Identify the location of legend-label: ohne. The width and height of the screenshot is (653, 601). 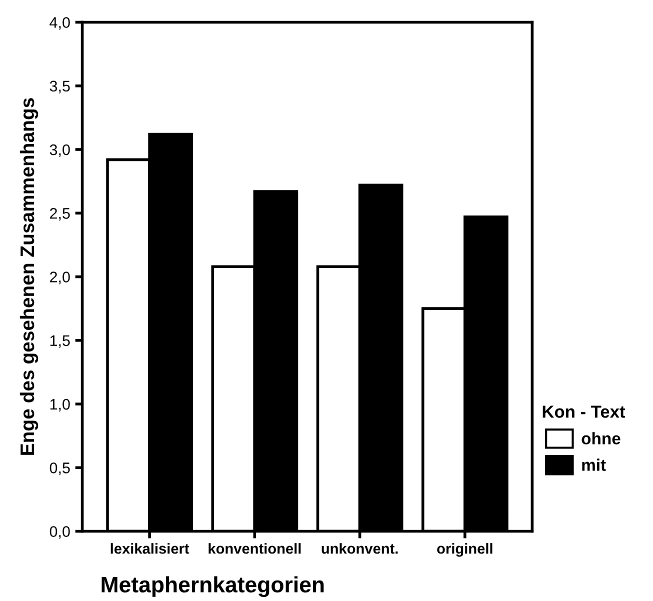
(601, 438).